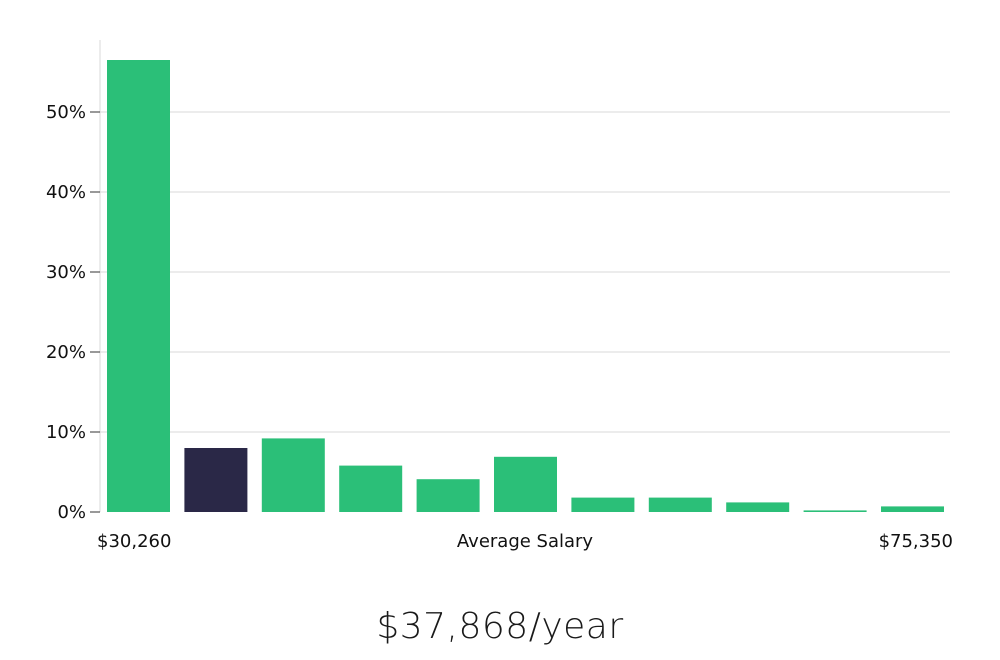  Describe the element at coordinates (66, 432) in the screenshot. I see `y-tick-label: 10%` at that location.